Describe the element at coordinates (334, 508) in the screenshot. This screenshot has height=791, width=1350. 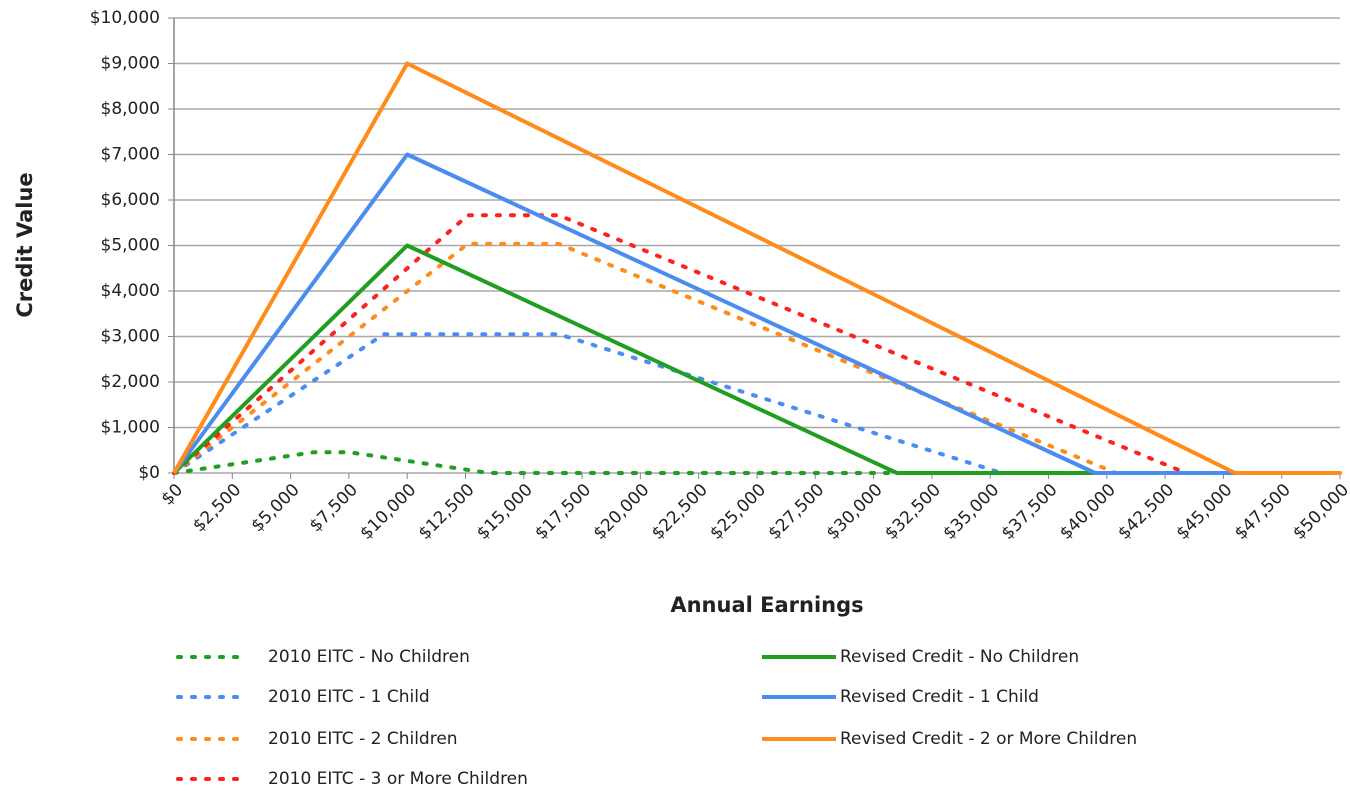
I see `x-tick-label: $7,500` at that location.